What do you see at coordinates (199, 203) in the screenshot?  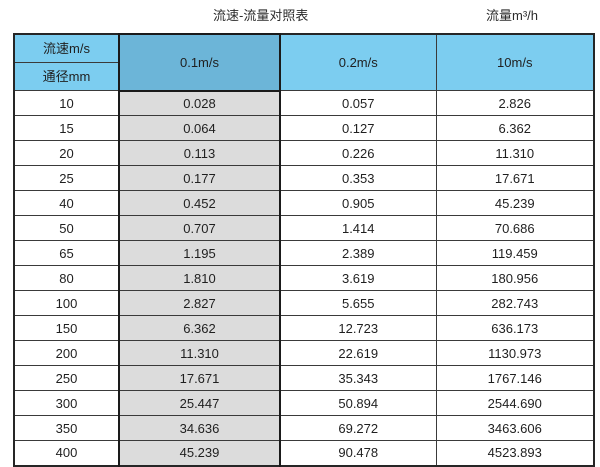 I see `flow-value-0-1ms-cell: 0.452` at bounding box center [199, 203].